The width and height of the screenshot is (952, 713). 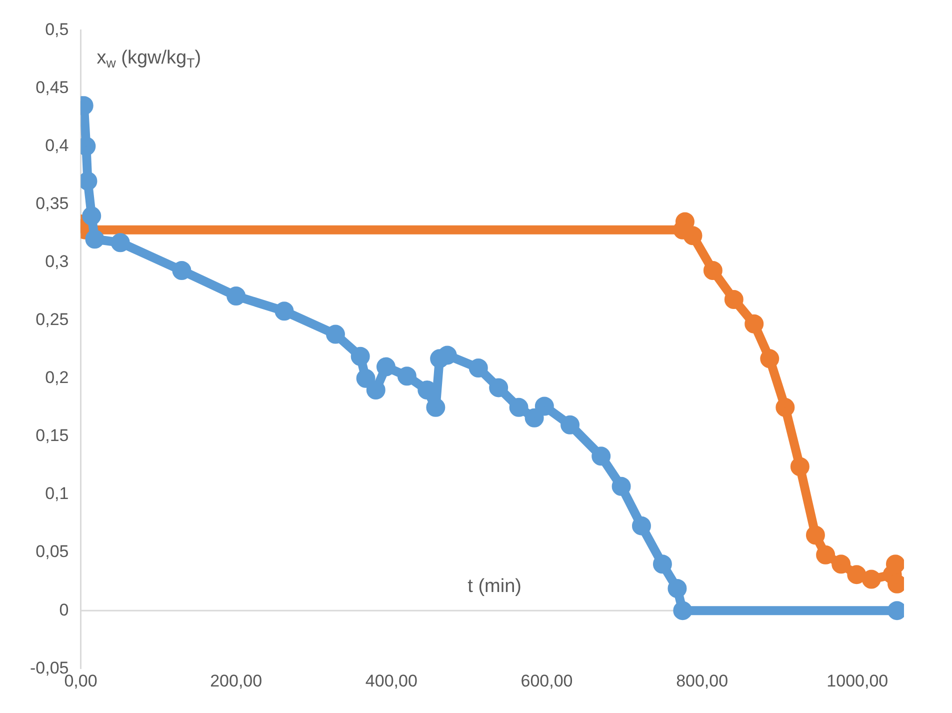 What do you see at coordinates (64, 610) in the screenshot?
I see `y-tick-label: 0` at bounding box center [64, 610].